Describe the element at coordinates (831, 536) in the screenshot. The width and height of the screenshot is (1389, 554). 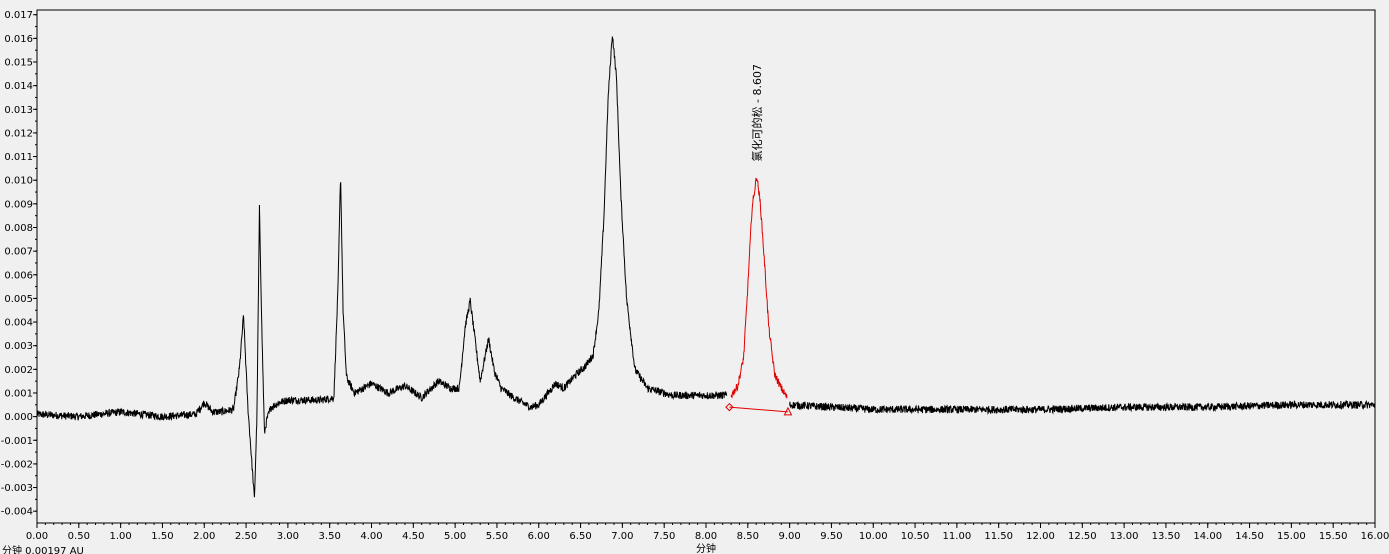
I see `x-tick-label: 9.50` at that location.